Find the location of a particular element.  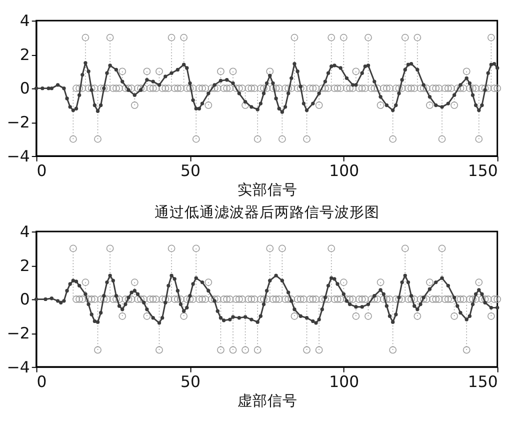

x-axis-title: 实部信号 is located at coordinates (267, 190).